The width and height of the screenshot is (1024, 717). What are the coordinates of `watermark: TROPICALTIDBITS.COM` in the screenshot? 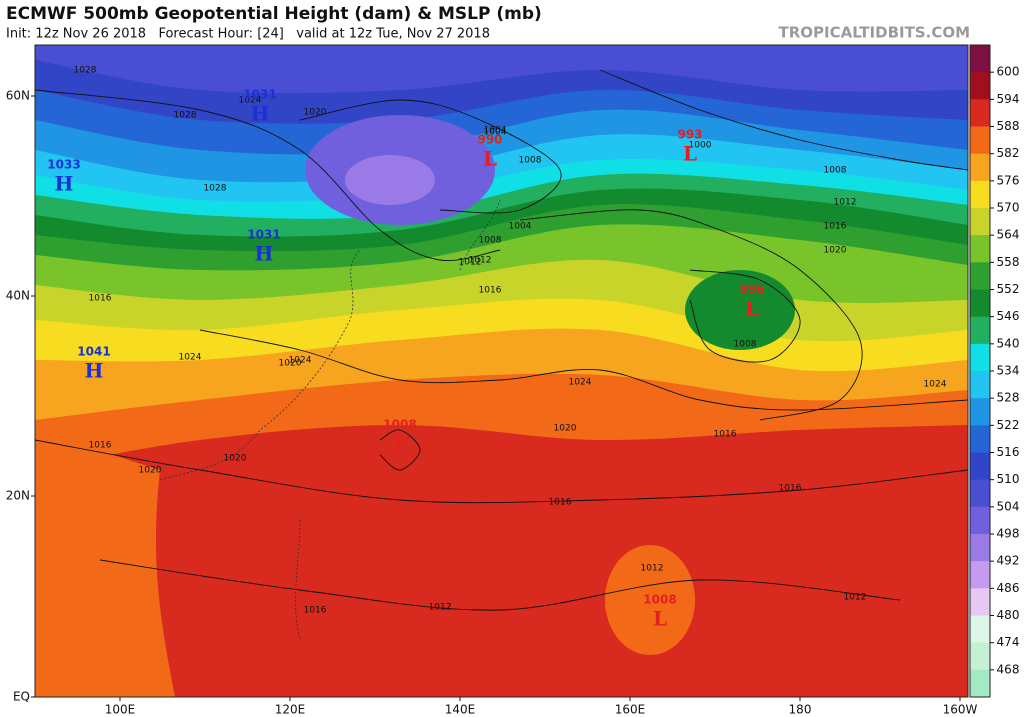 It's located at (875, 33).